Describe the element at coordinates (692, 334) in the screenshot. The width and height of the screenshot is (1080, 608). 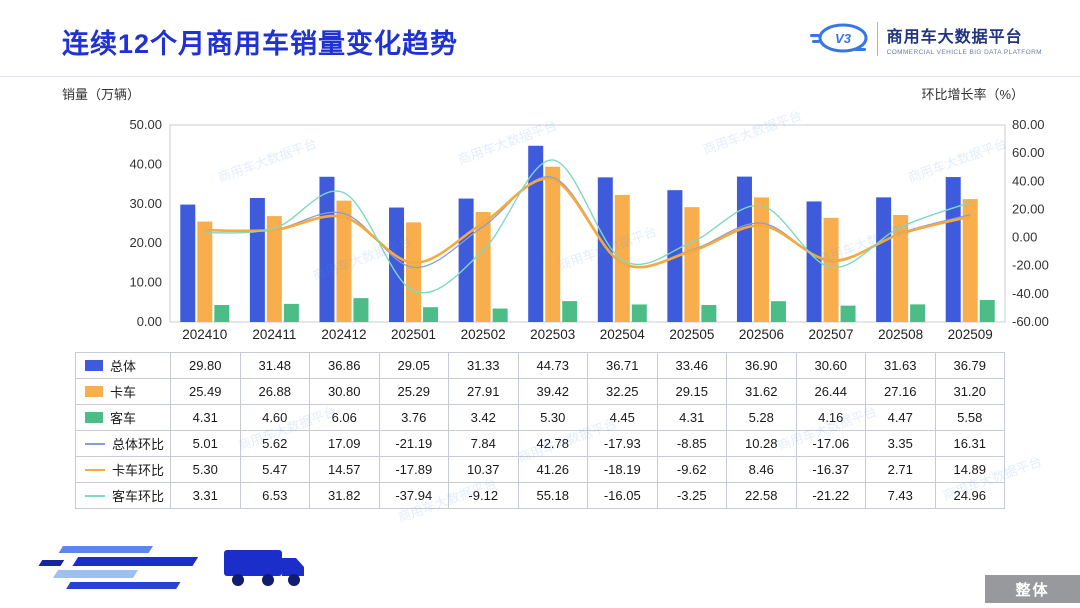
I see `category-label: 202505` at that location.